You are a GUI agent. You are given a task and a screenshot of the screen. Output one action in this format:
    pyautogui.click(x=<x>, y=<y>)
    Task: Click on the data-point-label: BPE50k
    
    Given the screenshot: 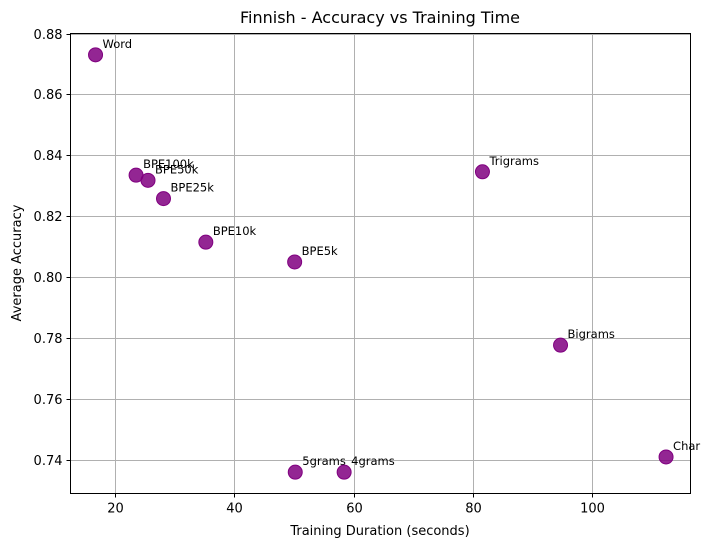 What is the action you would take?
    pyautogui.click(x=177, y=169)
    